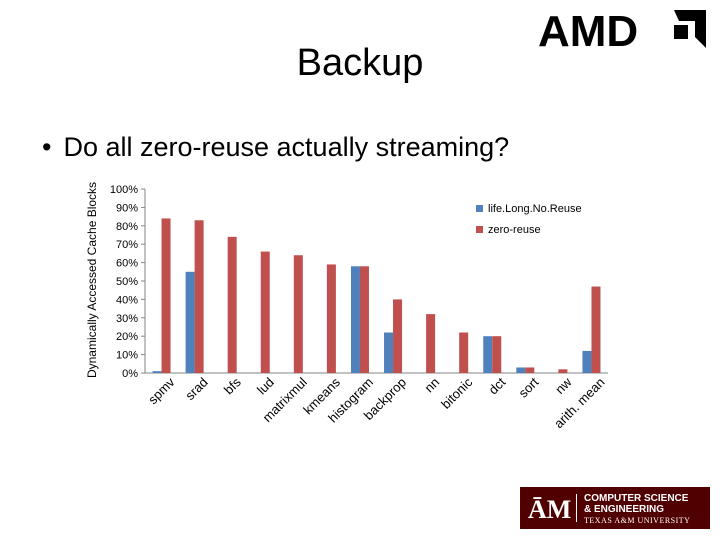  What do you see at coordinates (124, 190) in the screenshot?
I see `y-tick-label: 100%` at bounding box center [124, 190].